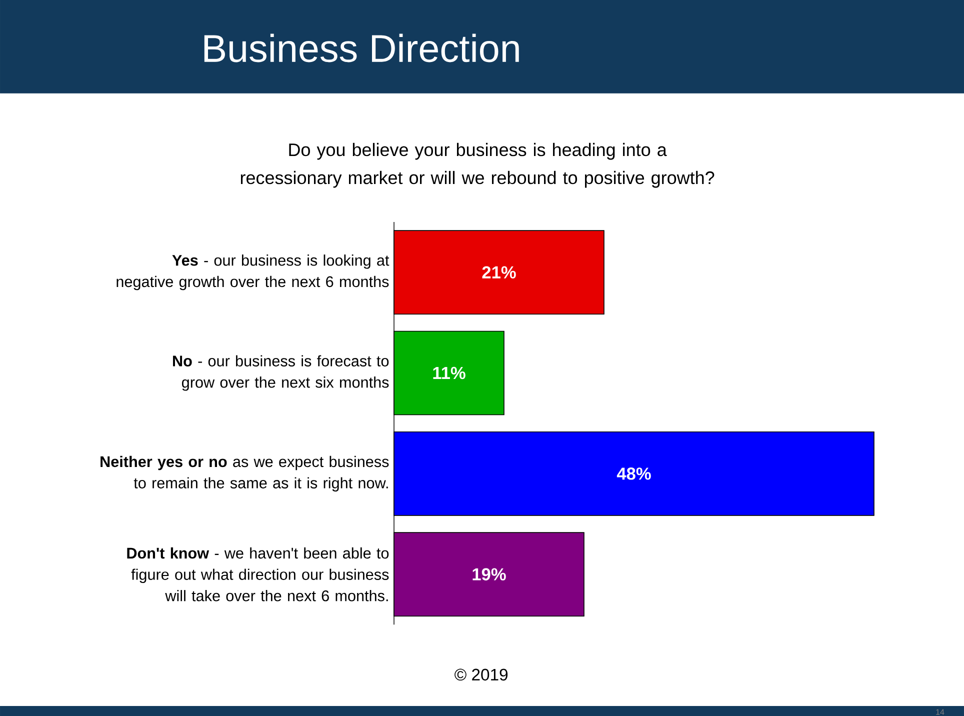 The image size is (964, 716). Describe the element at coordinates (361, 48) in the screenshot. I see `chart-title: Business Direction` at that location.